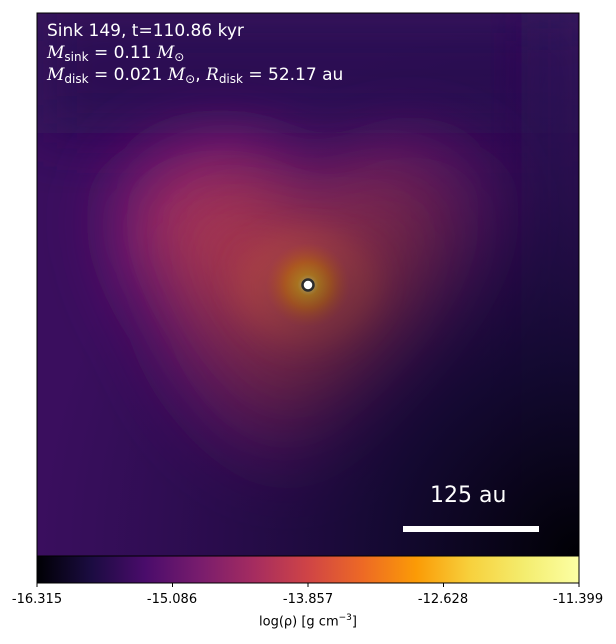 Image resolution: width=616 pixels, height=644 pixels. What do you see at coordinates (308, 569) in the screenshot?
I see `colorbar` at bounding box center [308, 569].